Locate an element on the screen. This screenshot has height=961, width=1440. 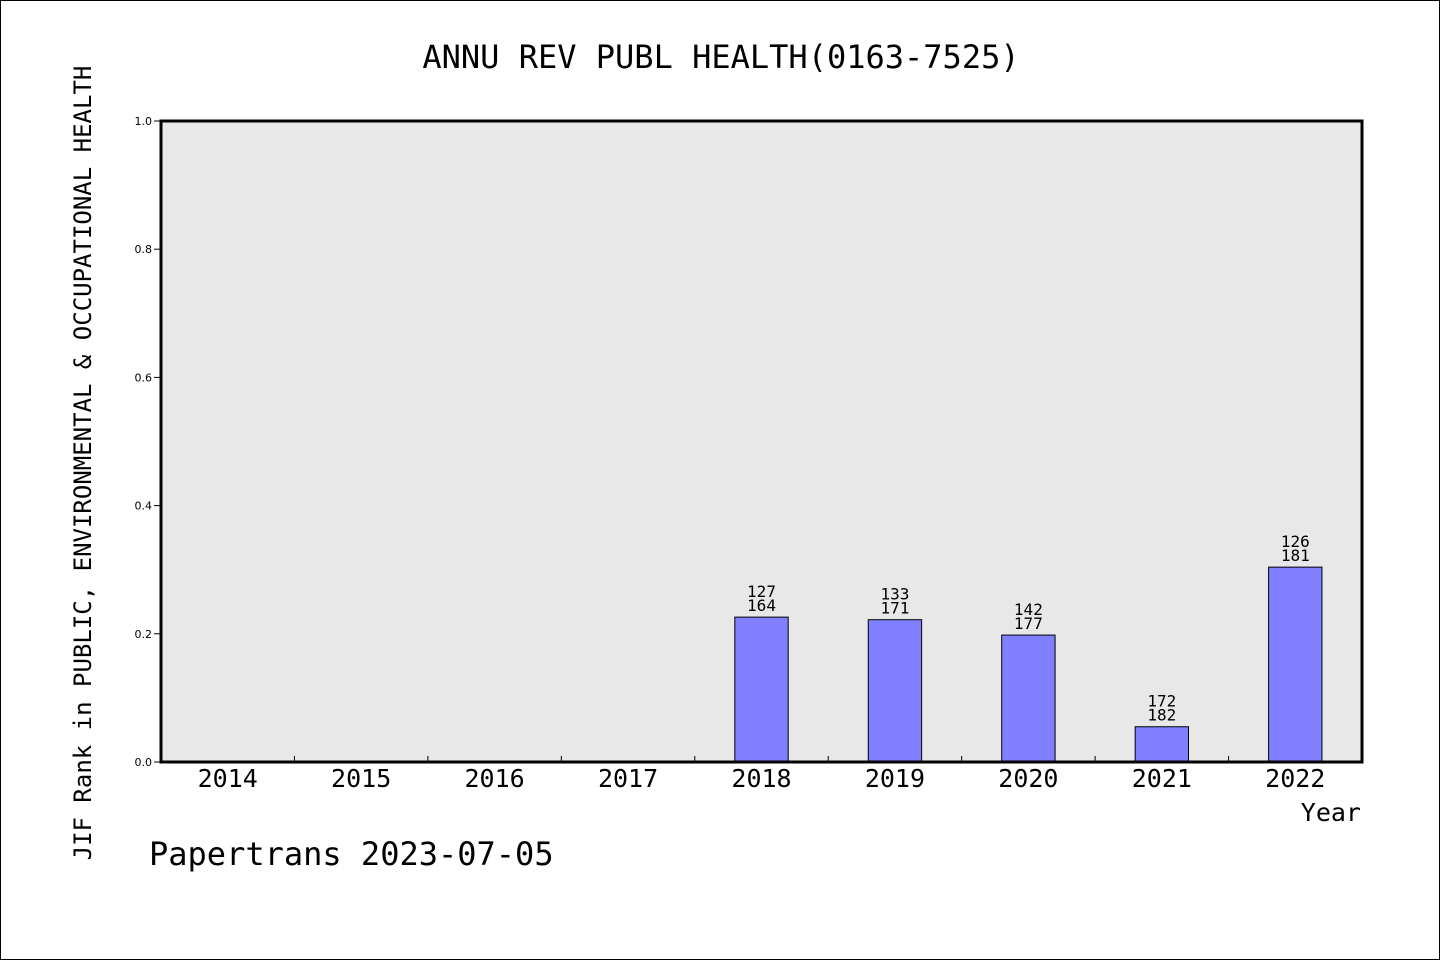
bar-2018 is located at coordinates (761, 689).